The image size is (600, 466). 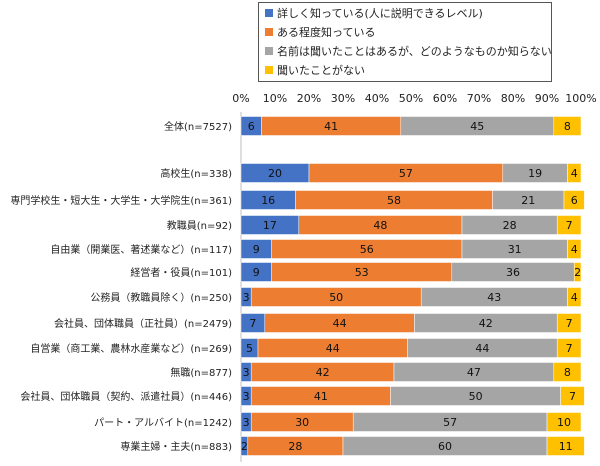 I want to click on legend-label-1: 詳しく知っている(人に説明できるレベル), so click(x=380, y=13).